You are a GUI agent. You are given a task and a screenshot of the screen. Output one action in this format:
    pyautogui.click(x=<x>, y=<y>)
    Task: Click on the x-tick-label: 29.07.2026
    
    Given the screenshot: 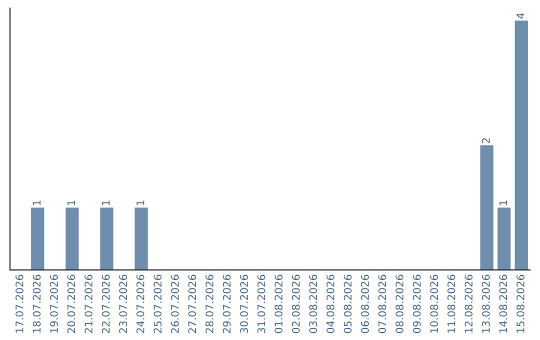 What is the action you would take?
    pyautogui.click(x=226, y=304)
    